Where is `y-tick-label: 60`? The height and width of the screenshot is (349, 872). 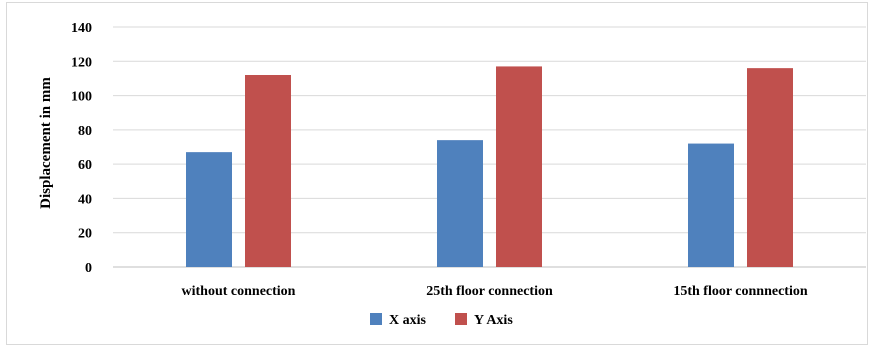 y-tick-label: 60 is located at coordinates (85, 165).